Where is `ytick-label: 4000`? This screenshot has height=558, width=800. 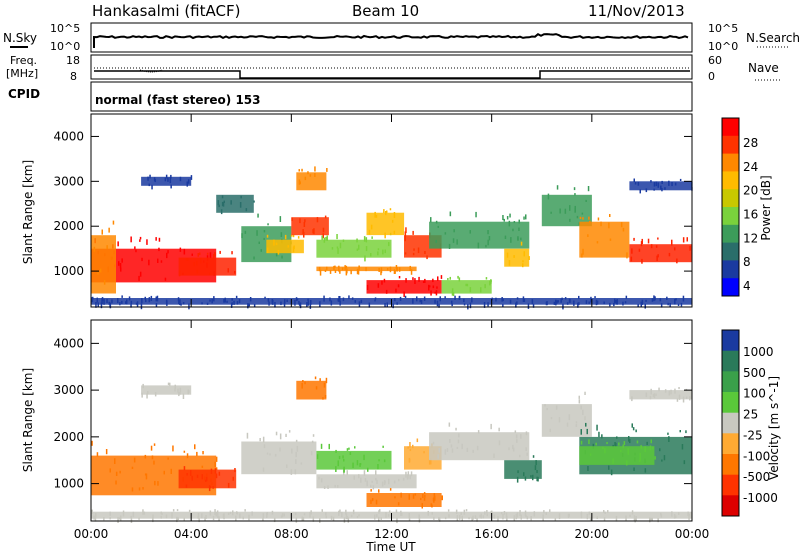
ytick-label: 4000 is located at coordinates (68, 136).